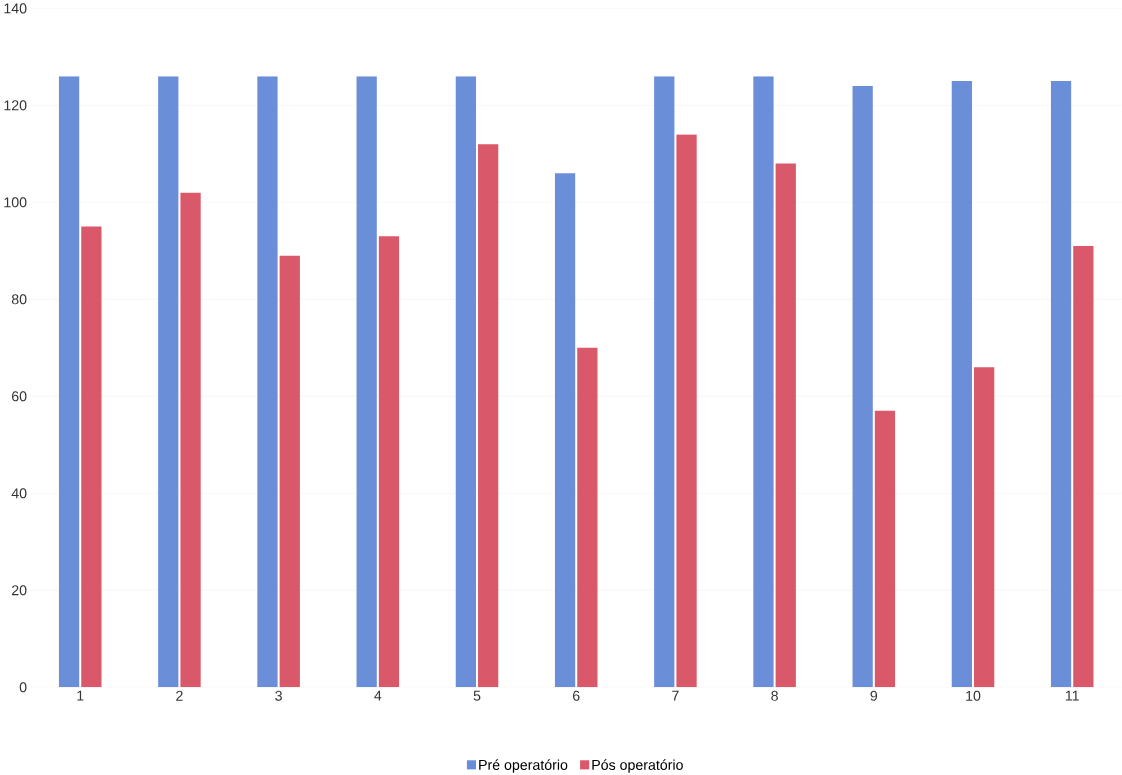  Describe the element at coordinates (19, 299) in the screenshot. I see `y-tick-label: 80` at that location.